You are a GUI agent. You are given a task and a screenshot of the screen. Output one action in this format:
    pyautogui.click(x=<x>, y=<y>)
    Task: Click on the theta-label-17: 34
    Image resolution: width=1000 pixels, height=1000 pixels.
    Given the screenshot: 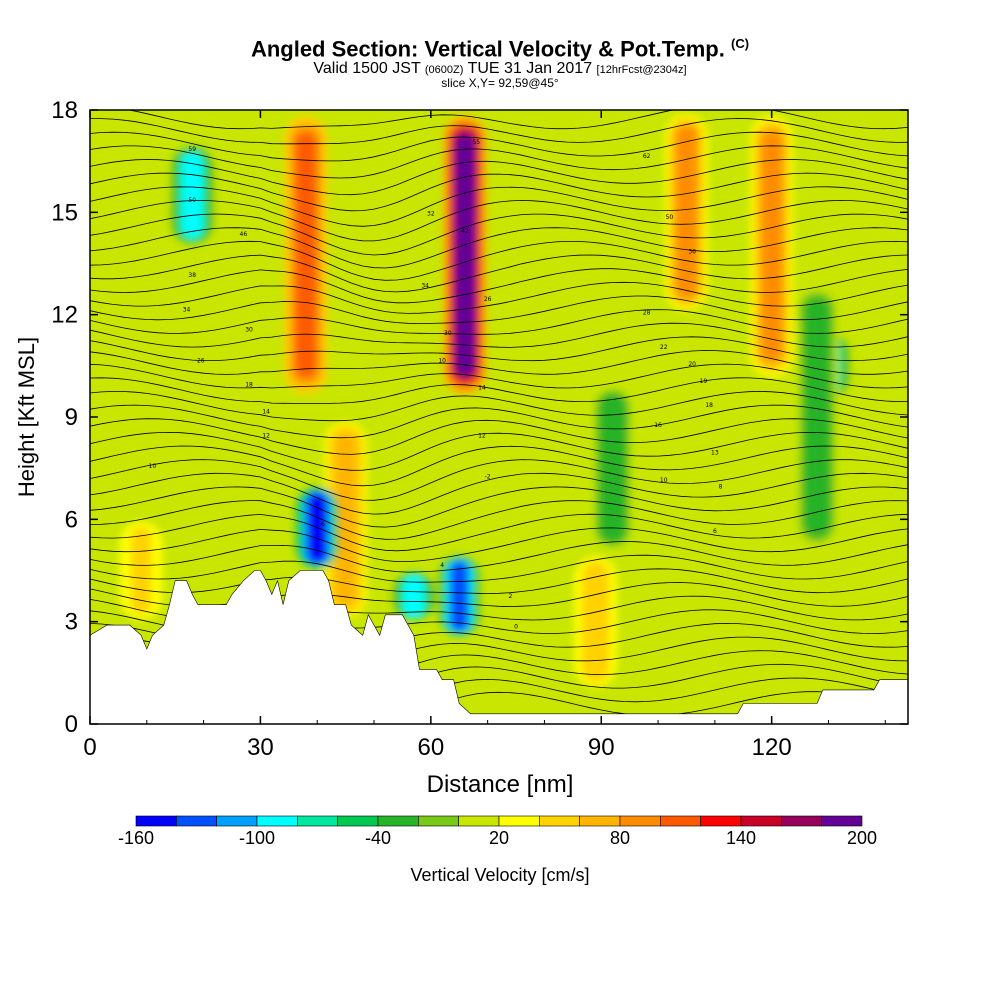 What is the action you would take?
    pyautogui.click(x=425, y=285)
    